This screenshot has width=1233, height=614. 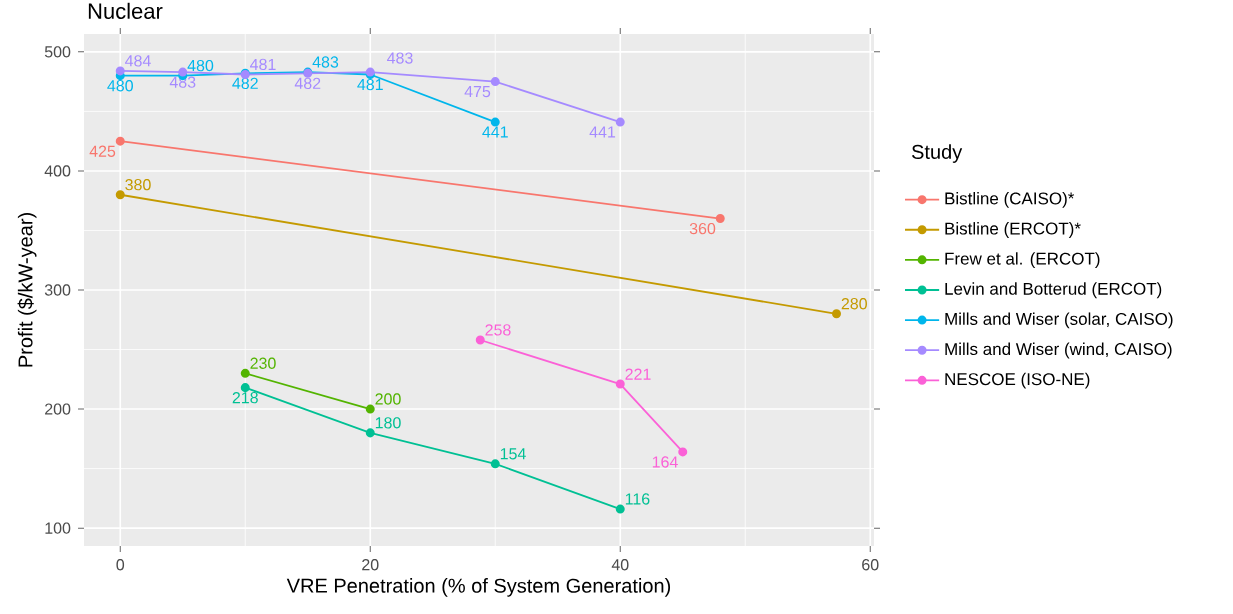 I want to click on x-tick-label: 0, so click(x=120, y=565).